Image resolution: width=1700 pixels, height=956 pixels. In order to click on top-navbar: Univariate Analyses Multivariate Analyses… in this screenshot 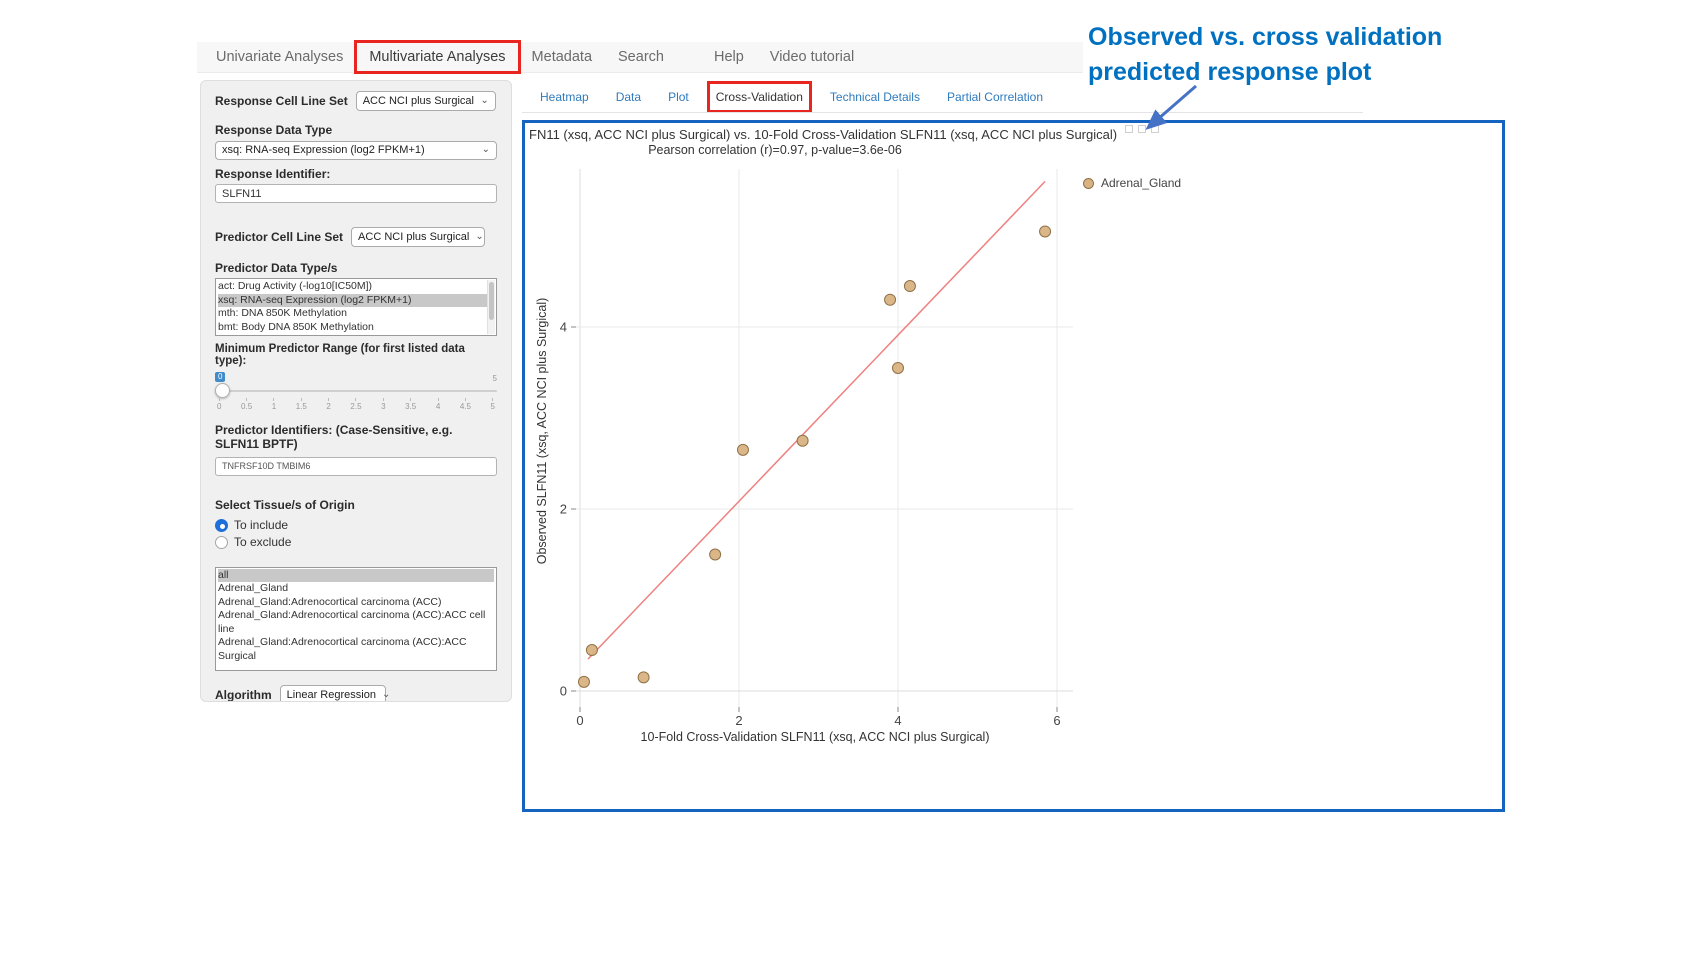, I will do `click(640, 57)`.